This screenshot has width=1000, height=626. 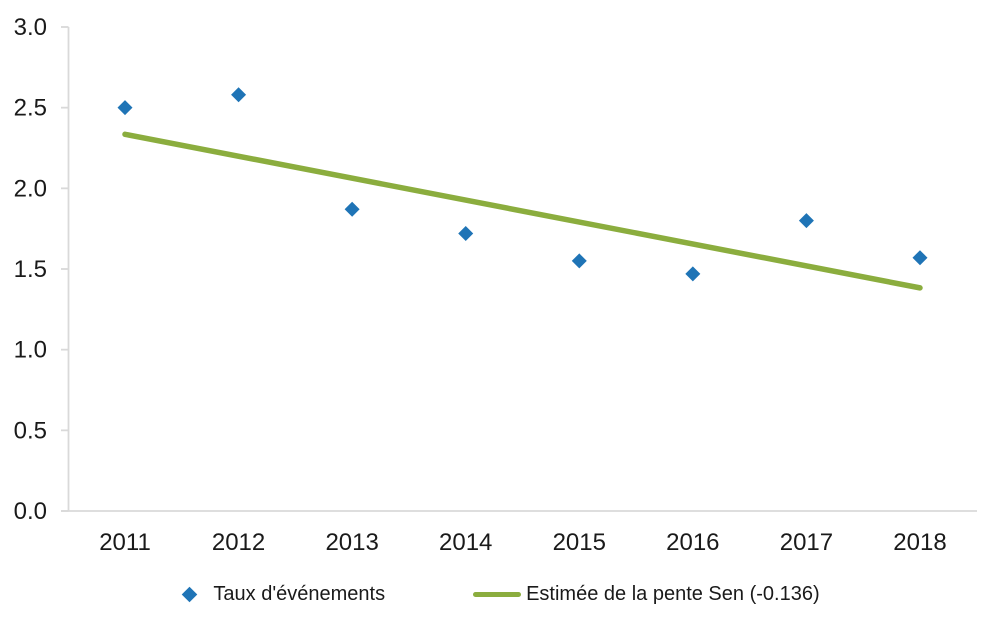 I want to click on y-axis-tick-label: 0.5, so click(x=30, y=430).